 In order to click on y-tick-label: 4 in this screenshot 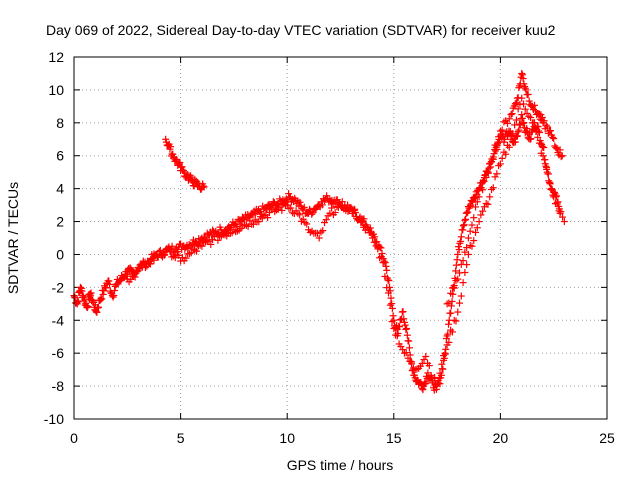, I will do `click(60, 189)`.